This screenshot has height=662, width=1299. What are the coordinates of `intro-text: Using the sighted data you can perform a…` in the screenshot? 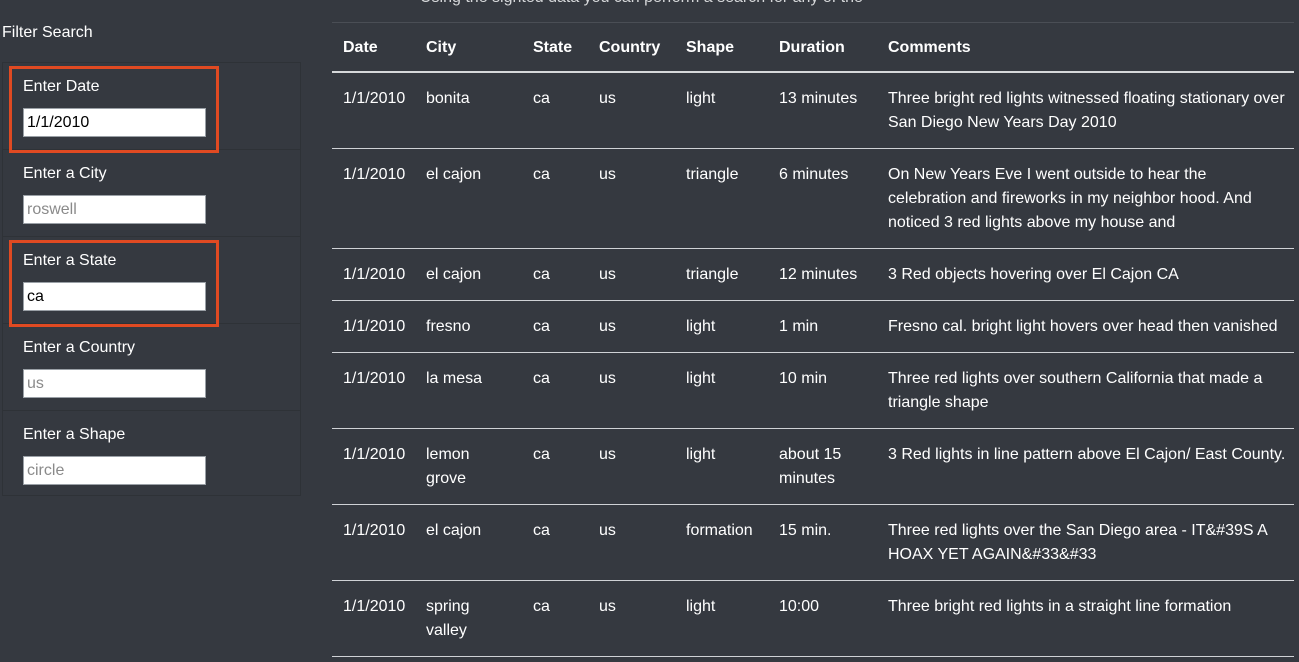 It's located at (641, 3).